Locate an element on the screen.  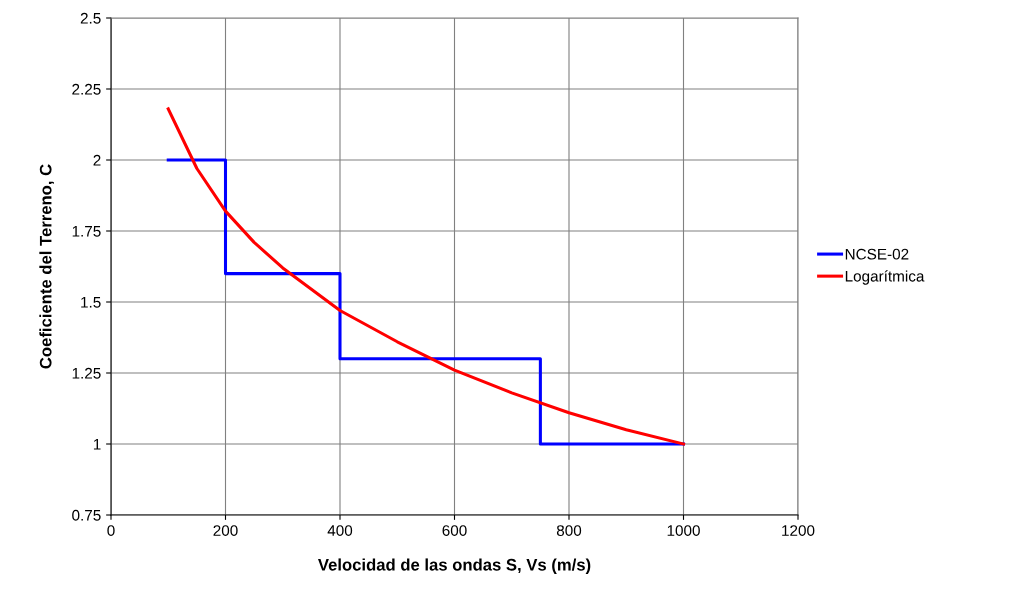
y-tick-label: 2.25 is located at coordinates (86, 89).